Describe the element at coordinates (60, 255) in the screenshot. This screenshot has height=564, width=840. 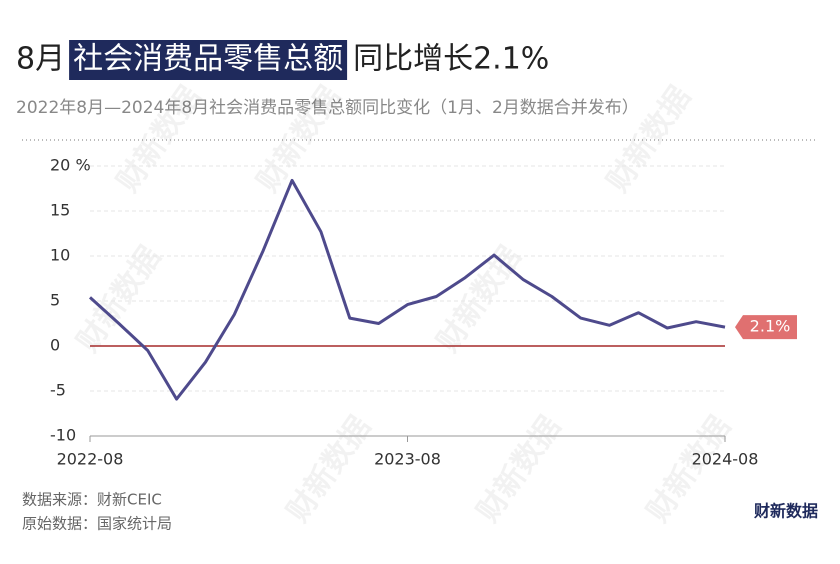
I see `y-tick-label: 10` at that location.